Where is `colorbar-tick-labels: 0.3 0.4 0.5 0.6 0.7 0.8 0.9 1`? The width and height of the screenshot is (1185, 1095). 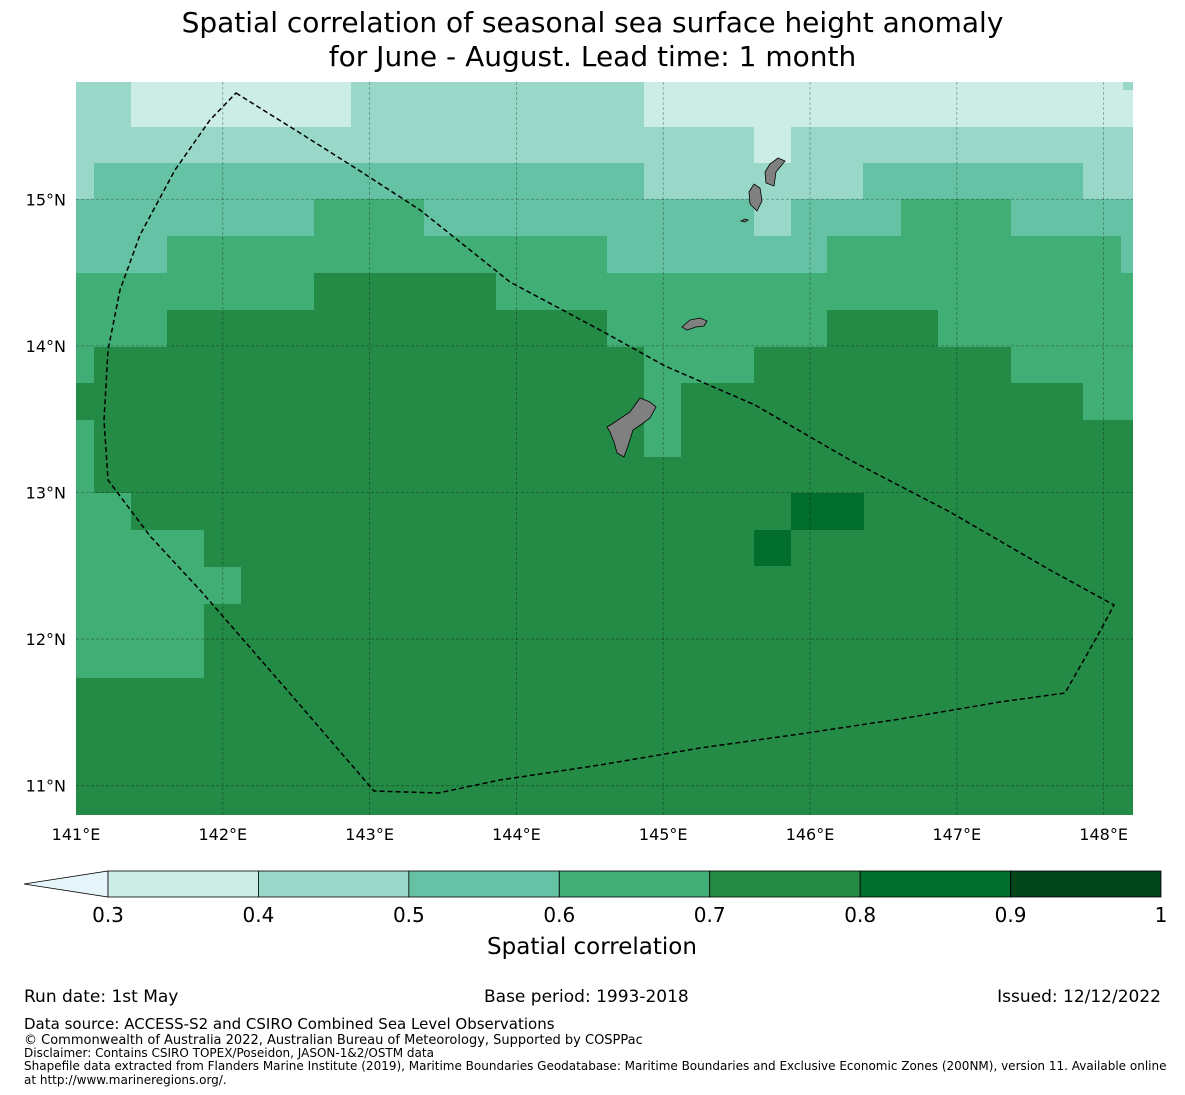
colorbar-tick-labels: 0.3 0.4 0.5 0.6 0.7 0.8 0.9 1 is located at coordinates (629, 915).